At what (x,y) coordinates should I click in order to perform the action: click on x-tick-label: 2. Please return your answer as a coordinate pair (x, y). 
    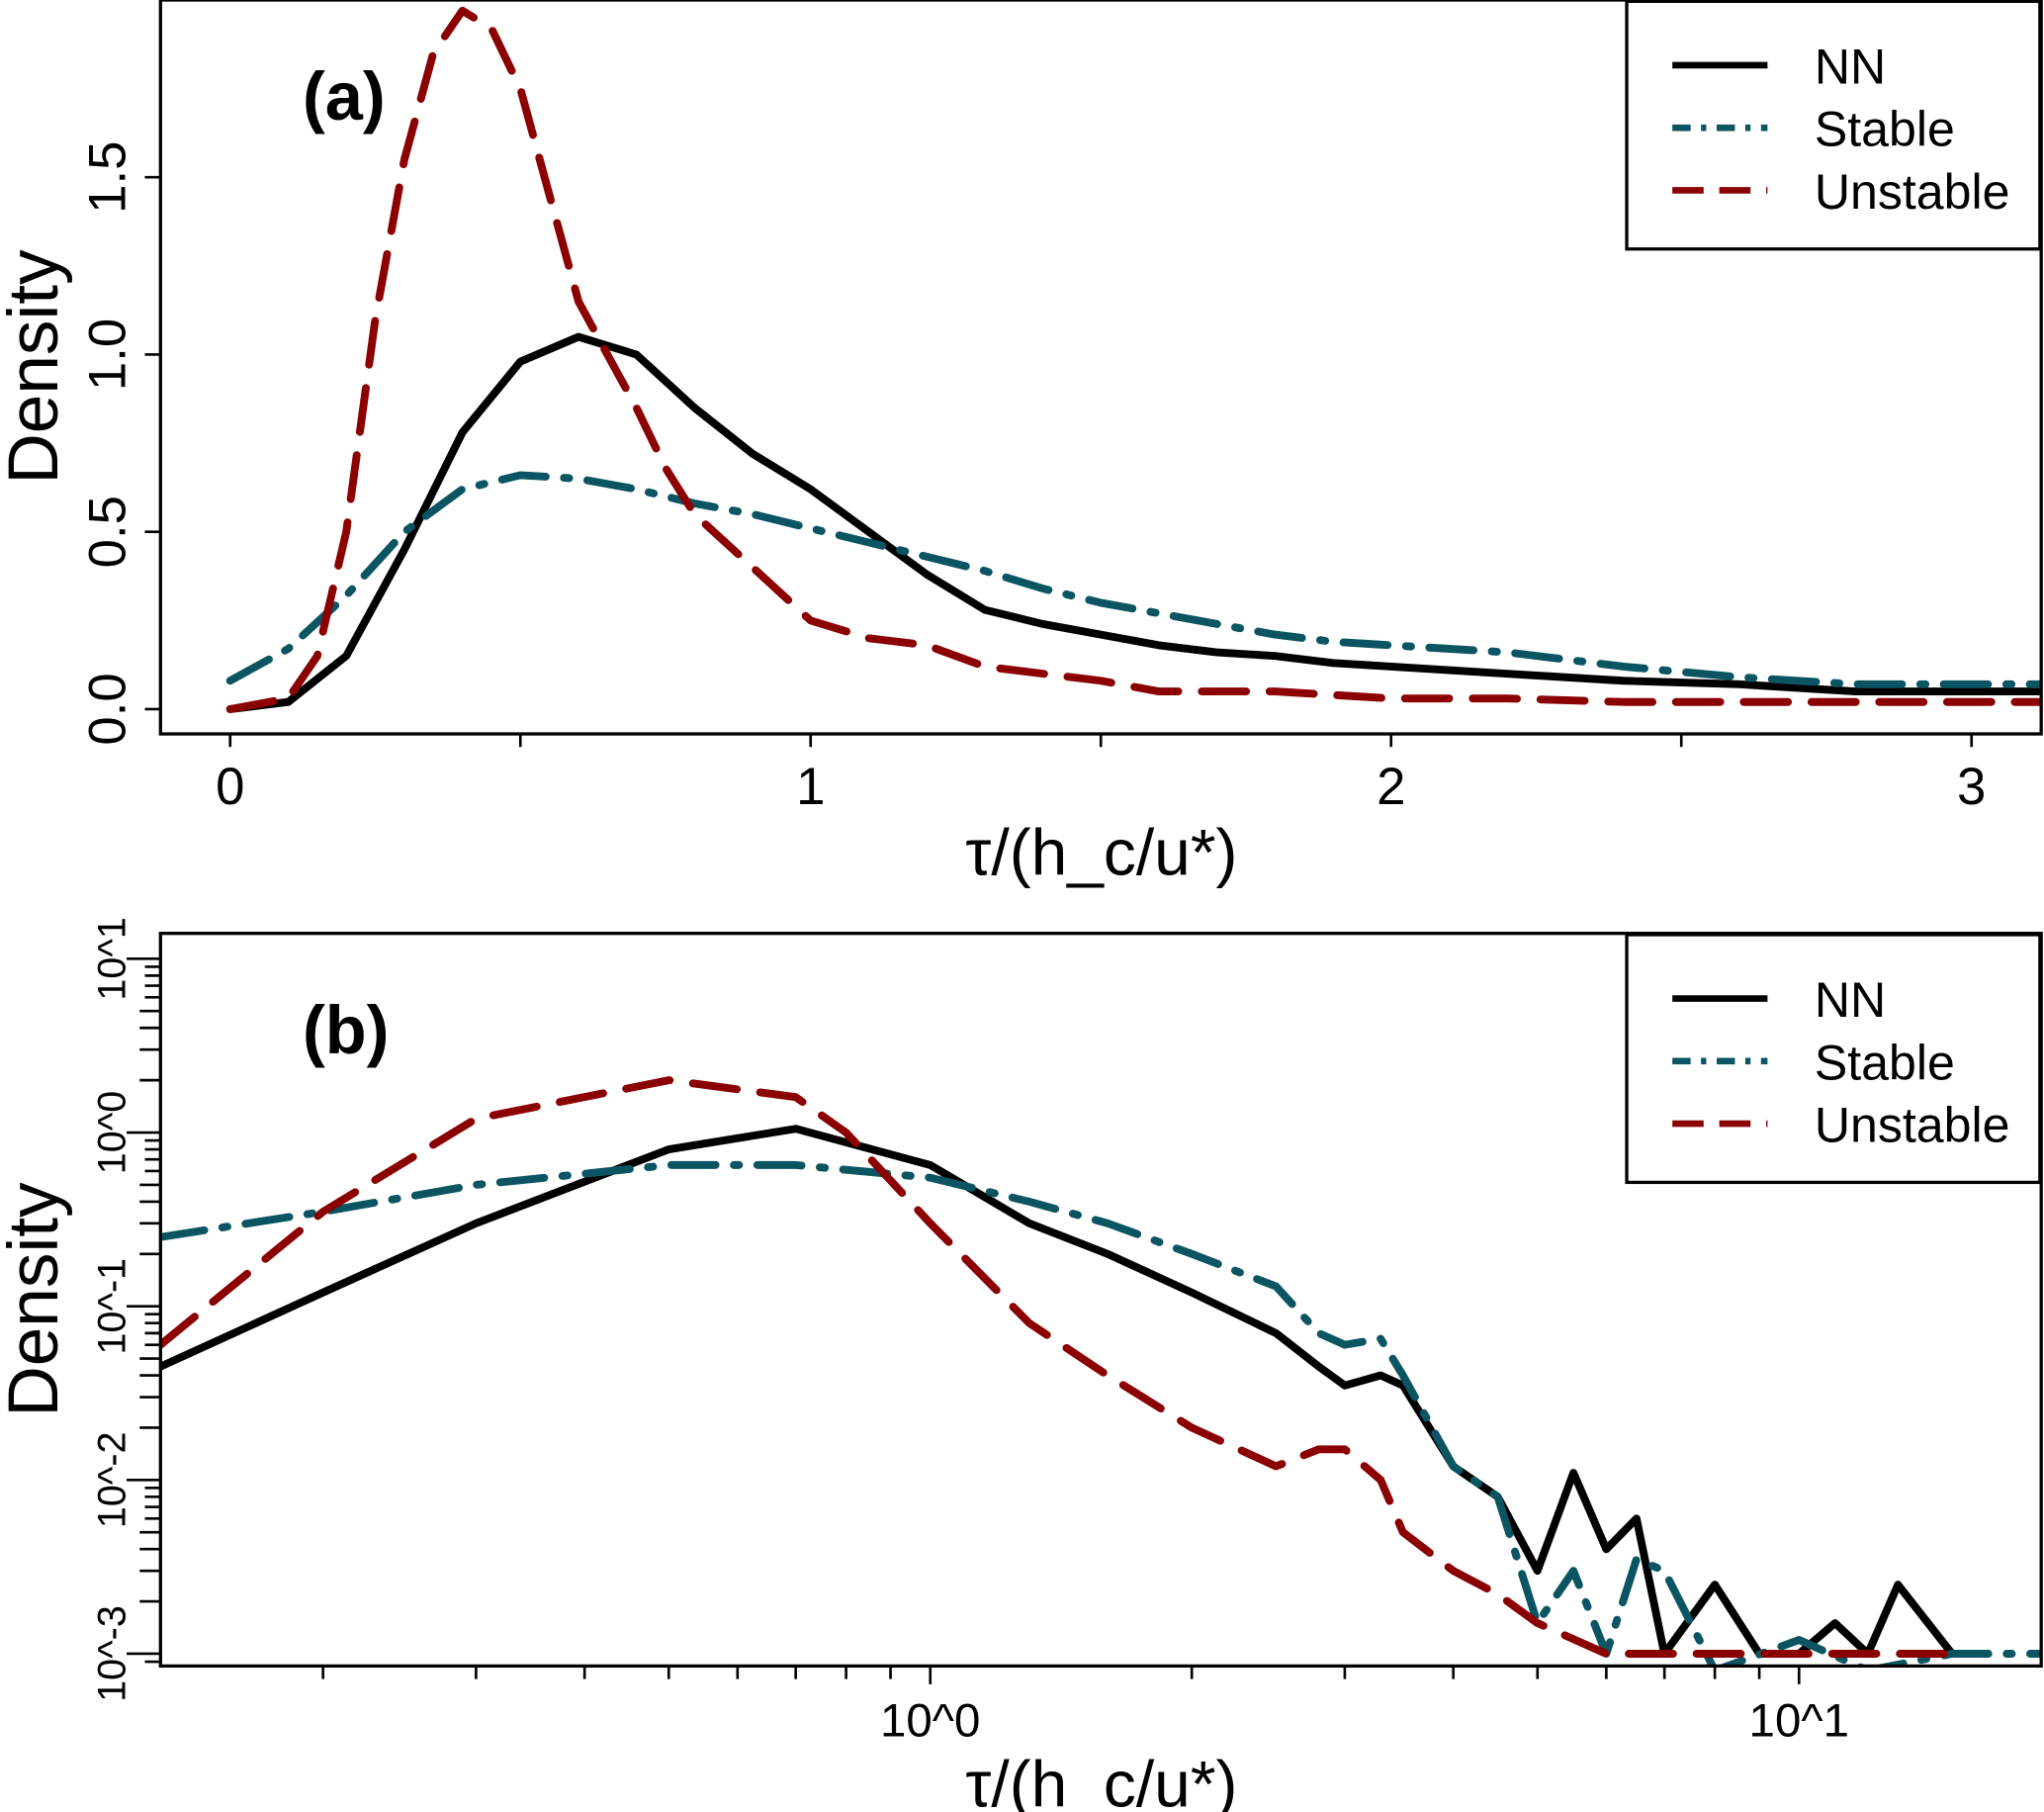
    Looking at the image, I should click on (1391, 787).